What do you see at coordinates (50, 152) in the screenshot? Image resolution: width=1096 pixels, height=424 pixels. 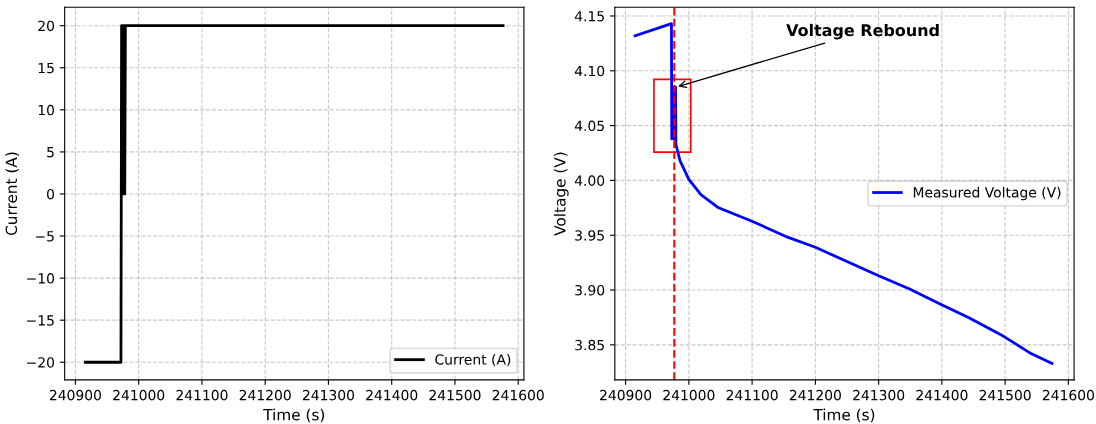 I see `y-tick-label: 5` at bounding box center [50, 152].